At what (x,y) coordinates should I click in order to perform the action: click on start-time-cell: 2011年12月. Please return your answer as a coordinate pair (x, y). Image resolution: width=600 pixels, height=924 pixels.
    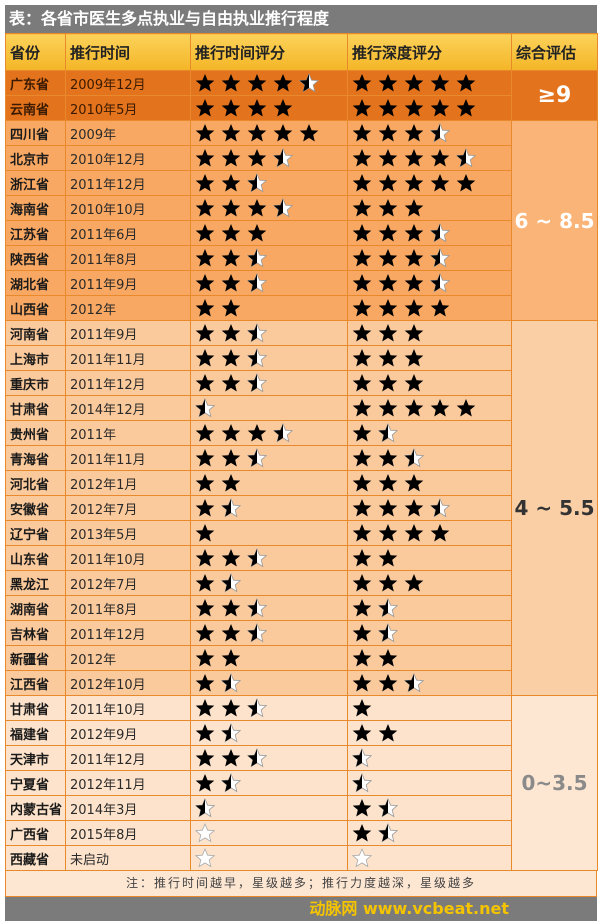
    Looking at the image, I should click on (128, 633).